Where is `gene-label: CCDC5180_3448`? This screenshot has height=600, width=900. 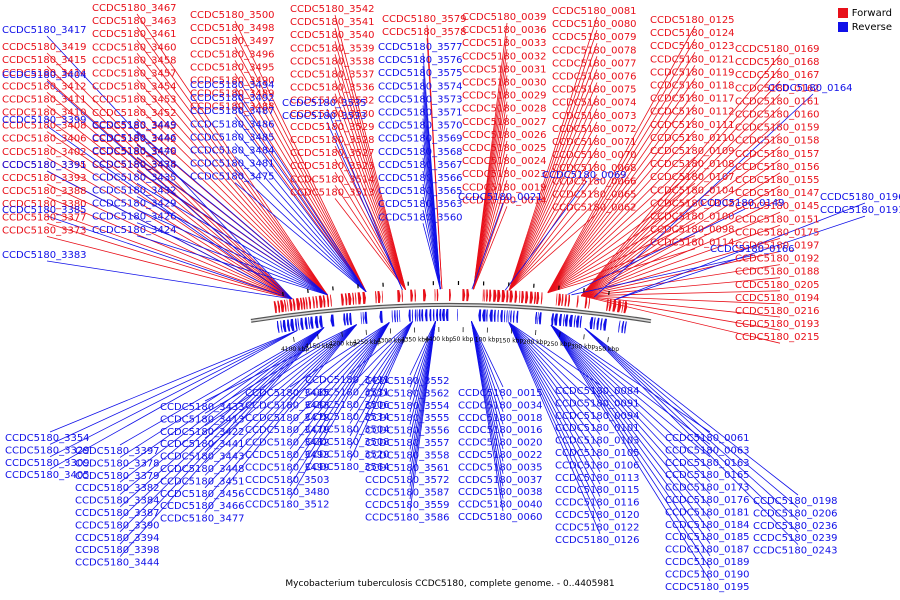 gene-label: CCDC5180_3448 is located at coordinates (202, 469).